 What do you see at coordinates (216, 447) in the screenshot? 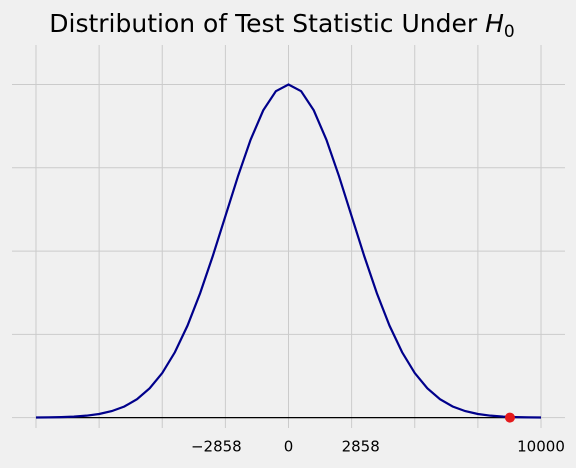
I see `x-tick-label: −2858` at bounding box center [216, 447].